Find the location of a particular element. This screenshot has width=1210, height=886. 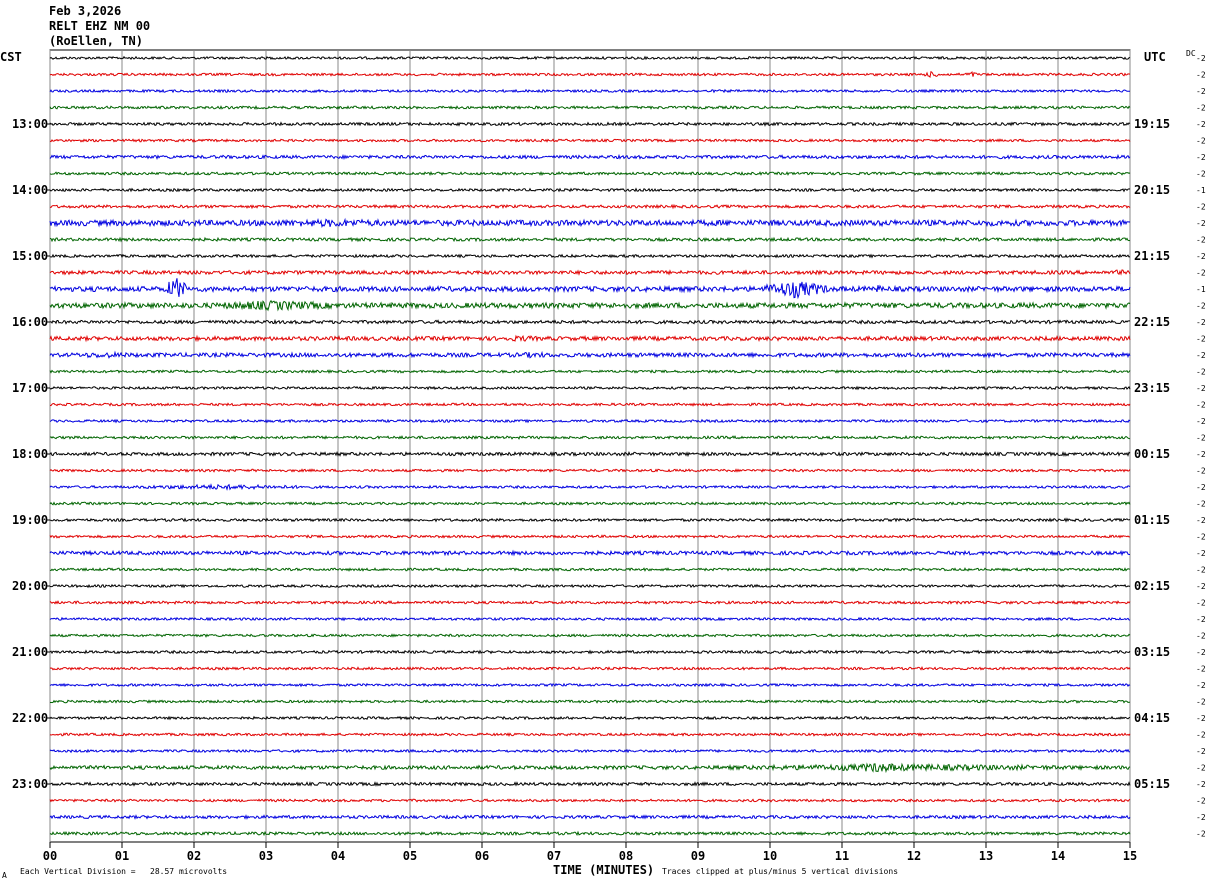

x-tick-label: 11 is located at coordinates (842, 856).